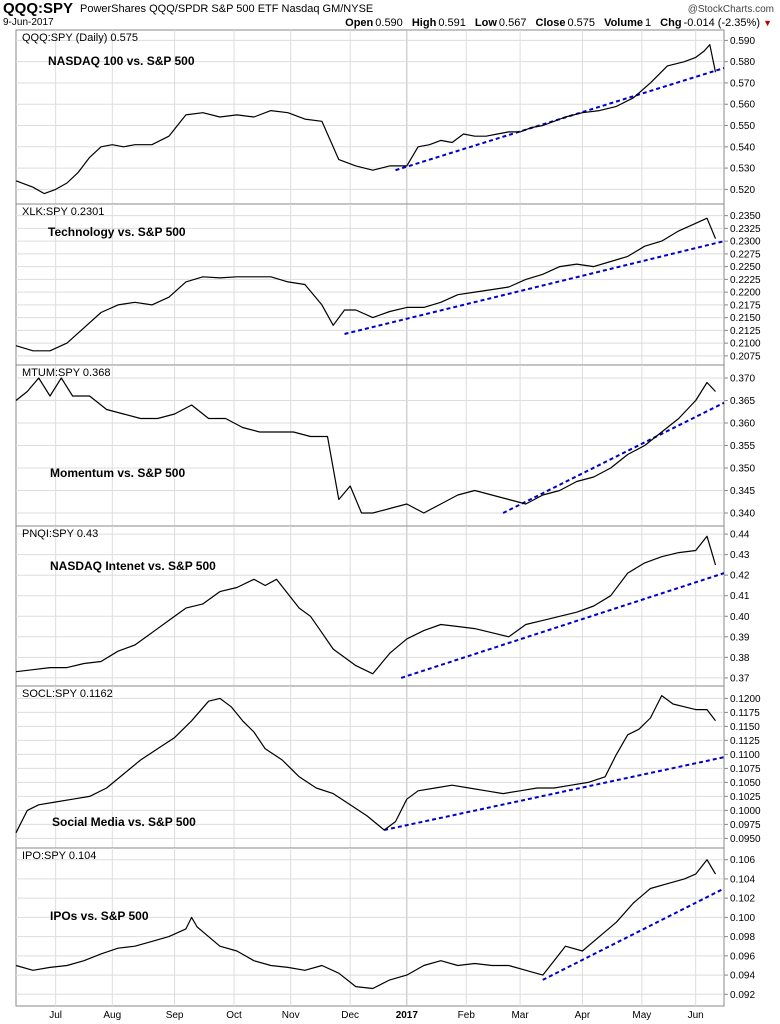 This screenshot has width=780, height=1024. Describe the element at coordinates (117, 473) in the screenshot. I see `panel-title: Momentum vs. S&P 500` at that location.